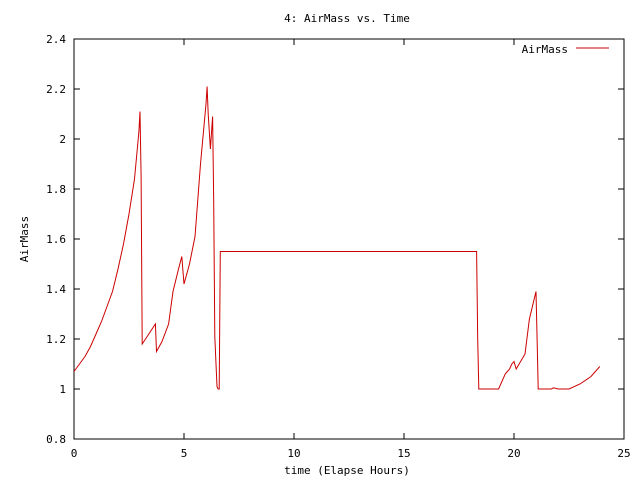 Image resolution: width=640 pixels, height=480 pixels. Describe the element at coordinates (403, 453) in the screenshot. I see `x-tick-label: 15` at that location.